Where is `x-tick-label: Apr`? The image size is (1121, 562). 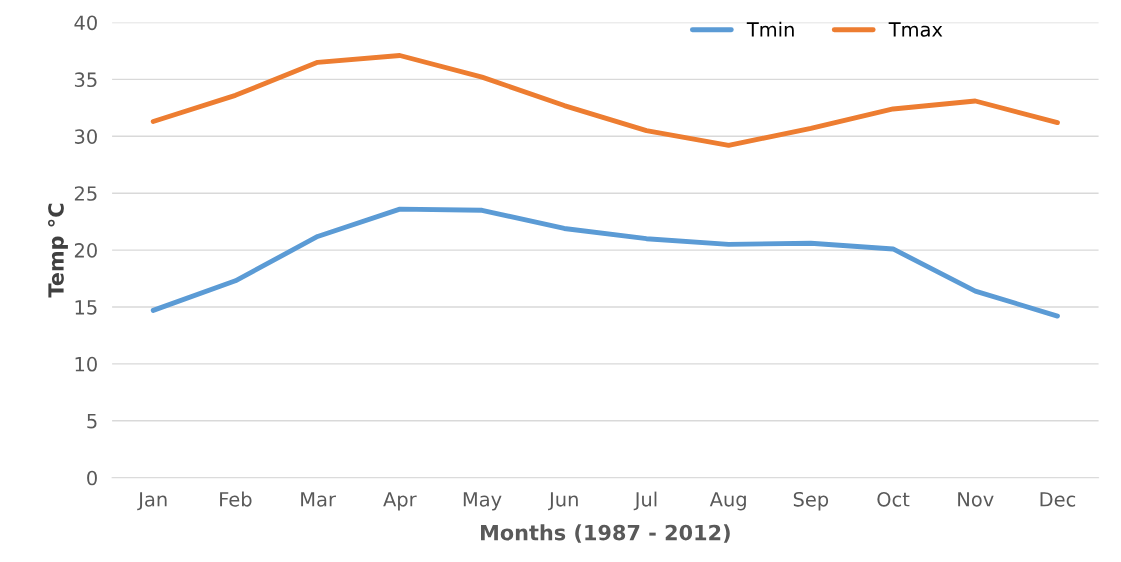
x-tick-label: Apr is located at coordinates (400, 501).